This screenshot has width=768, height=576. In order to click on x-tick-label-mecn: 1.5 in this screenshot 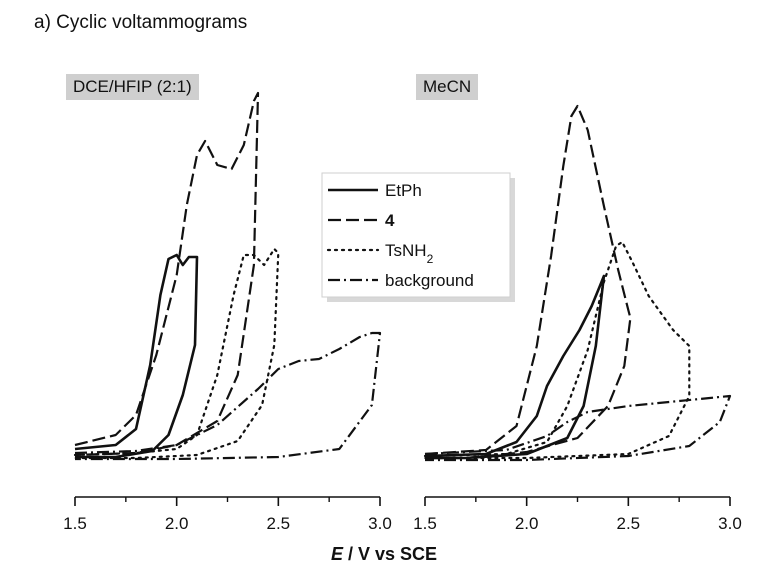, I will do `click(425, 523)`.